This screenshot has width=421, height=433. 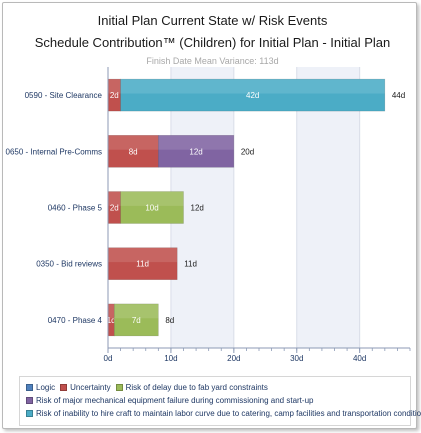 What do you see at coordinates (398, 95) in the screenshot?
I see `bar-total-label: 44d` at bounding box center [398, 95].